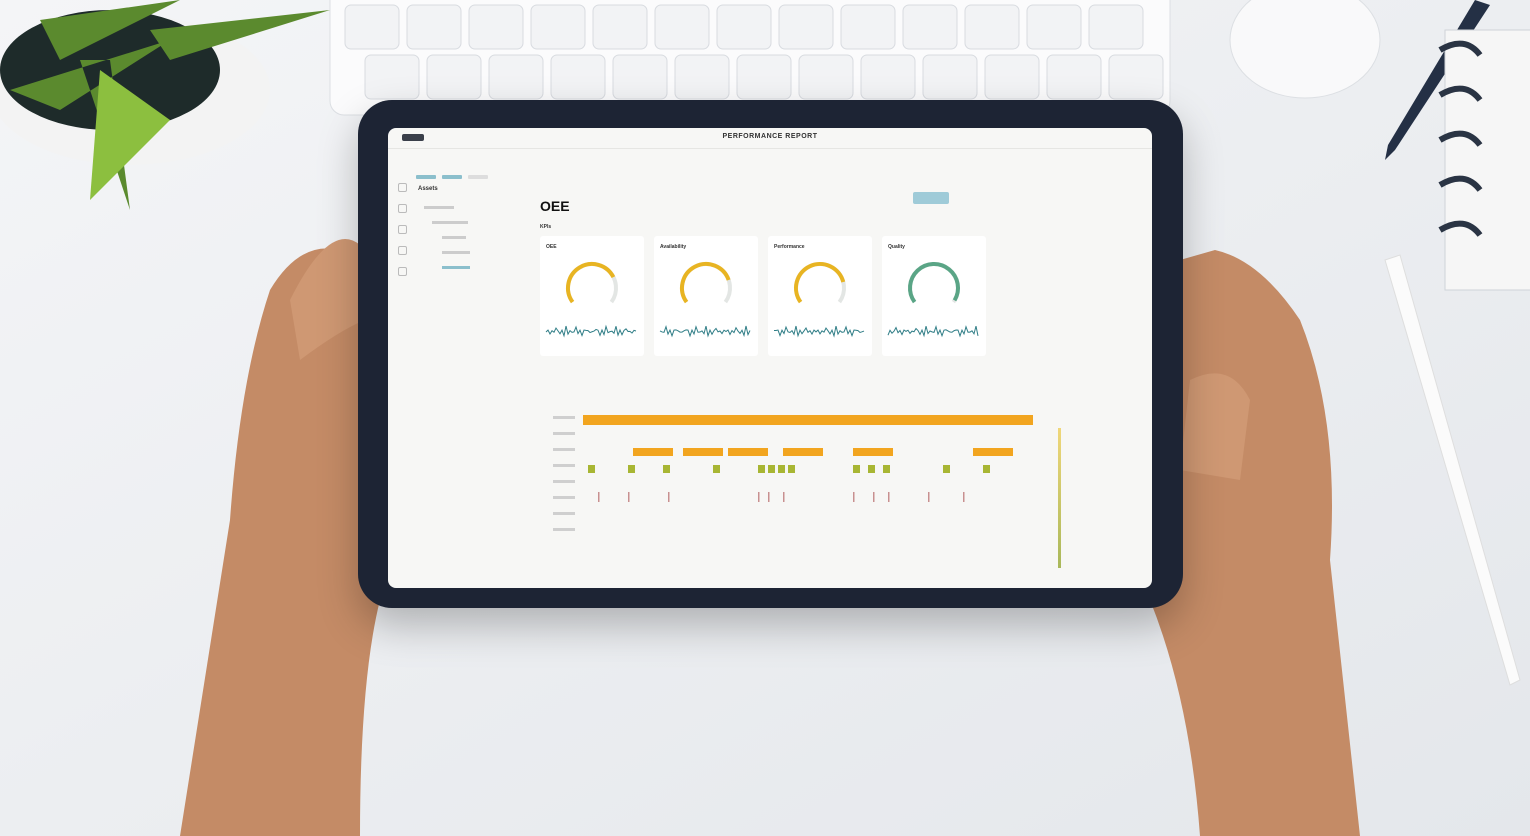 The image size is (1530, 836). I want to click on assets-title: Assets, so click(428, 189).